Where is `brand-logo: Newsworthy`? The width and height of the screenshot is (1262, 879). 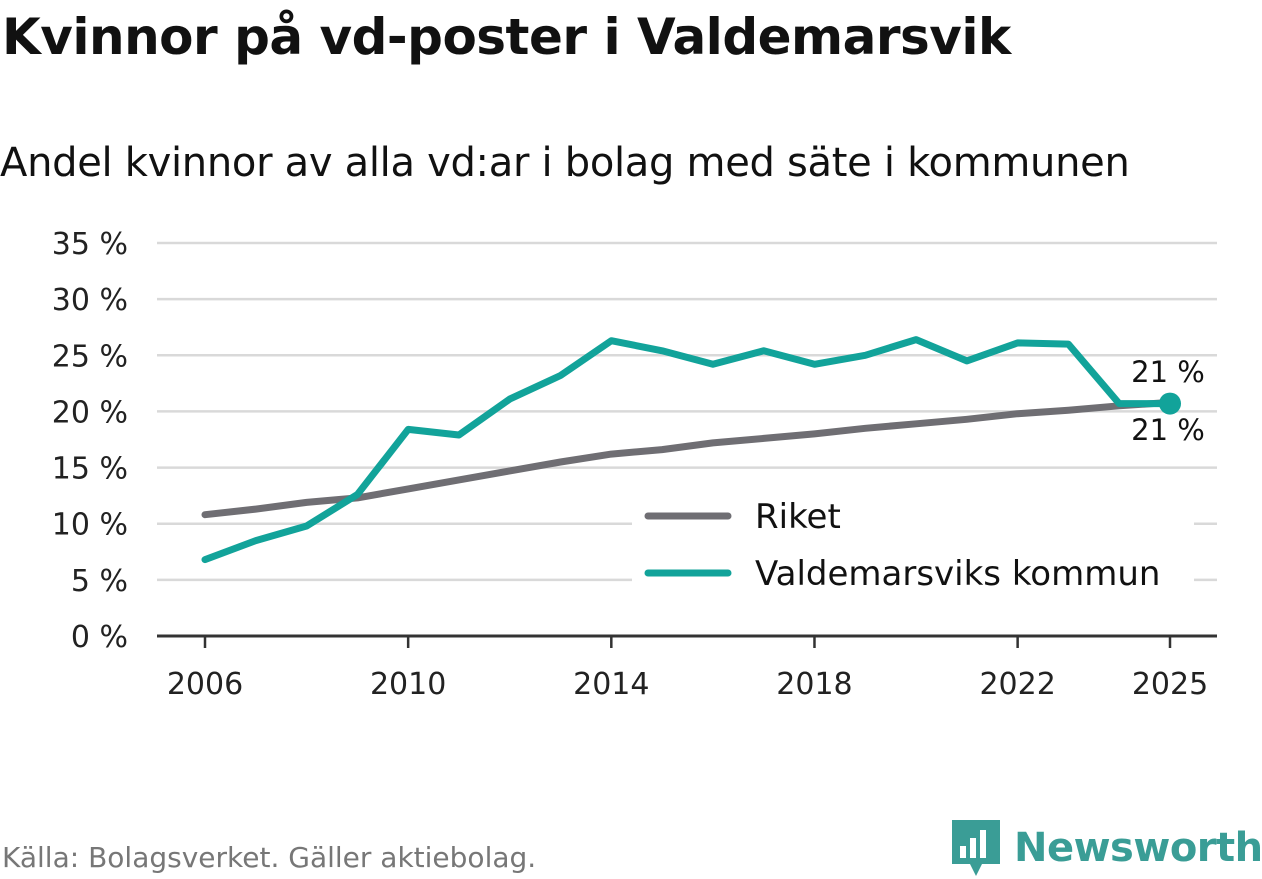
brand-logo: Newsworthy is located at coordinates (1106, 848).